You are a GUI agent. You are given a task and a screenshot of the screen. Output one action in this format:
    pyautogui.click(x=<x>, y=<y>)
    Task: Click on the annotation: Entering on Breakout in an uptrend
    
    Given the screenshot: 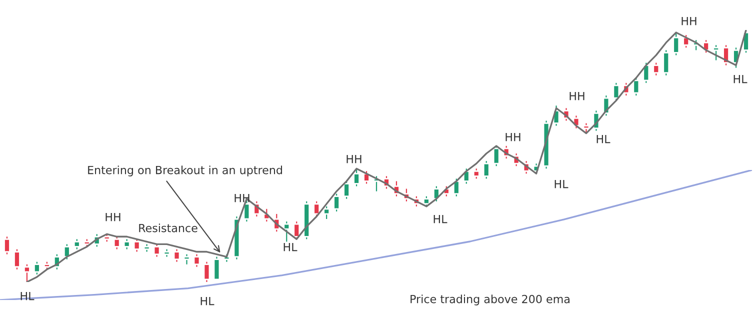 What is the action you would take?
    pyautogui.click(x=185, y=171)
    